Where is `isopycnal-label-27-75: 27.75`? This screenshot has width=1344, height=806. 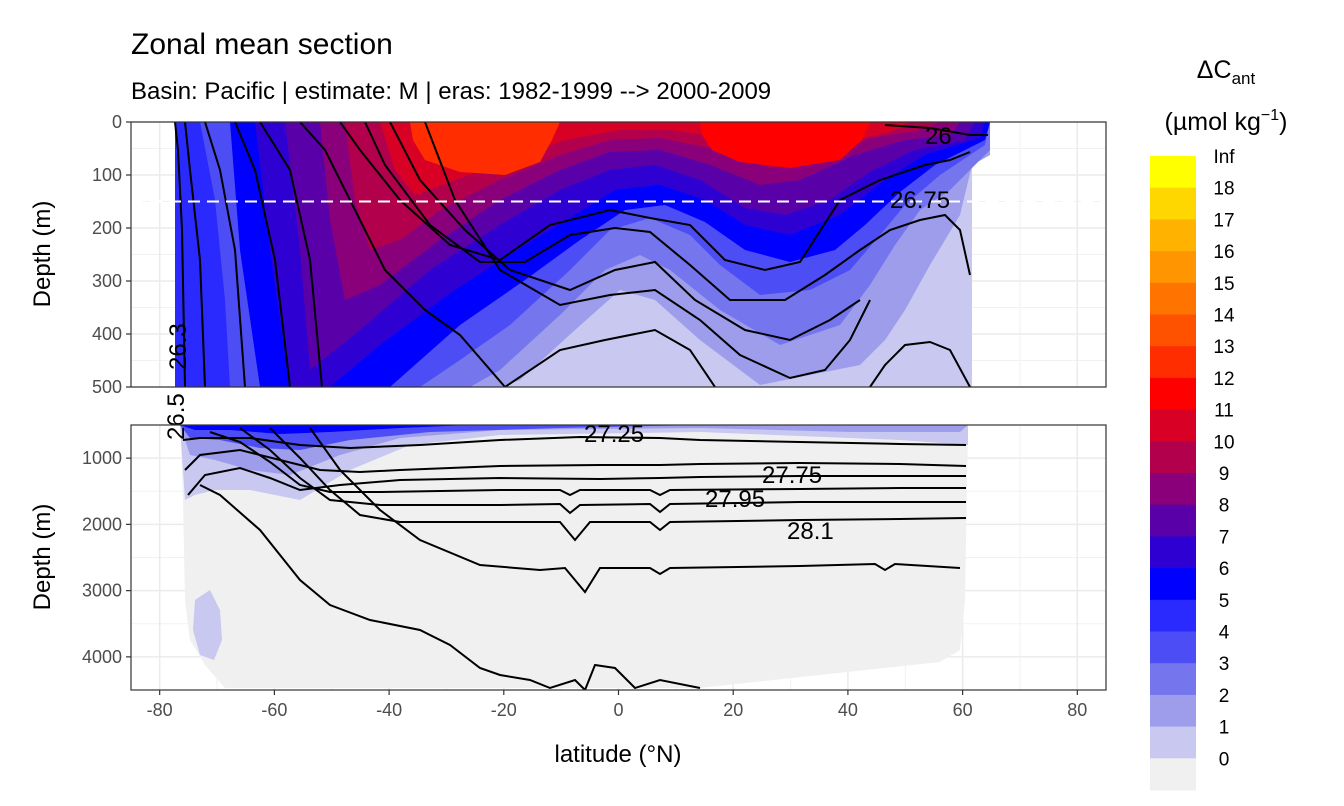 isopycnal-label-27-75: 27.75 is located at coordinates (792, 475).